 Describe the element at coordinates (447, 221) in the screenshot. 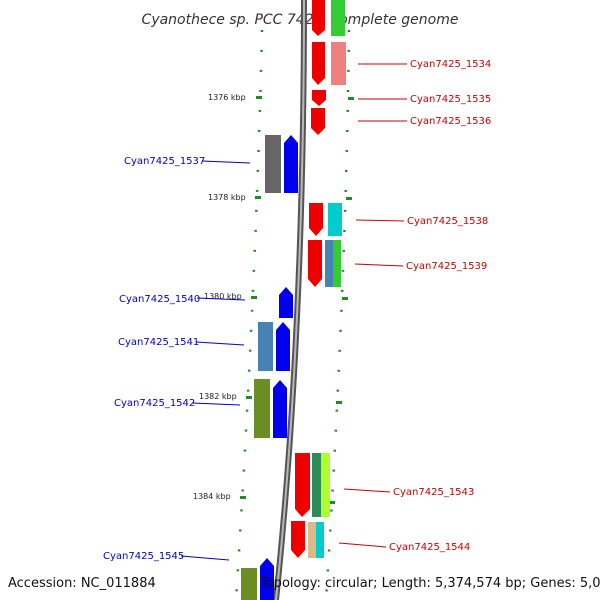

I see `gene-label-1538: Cyan7425_1538` at that location.